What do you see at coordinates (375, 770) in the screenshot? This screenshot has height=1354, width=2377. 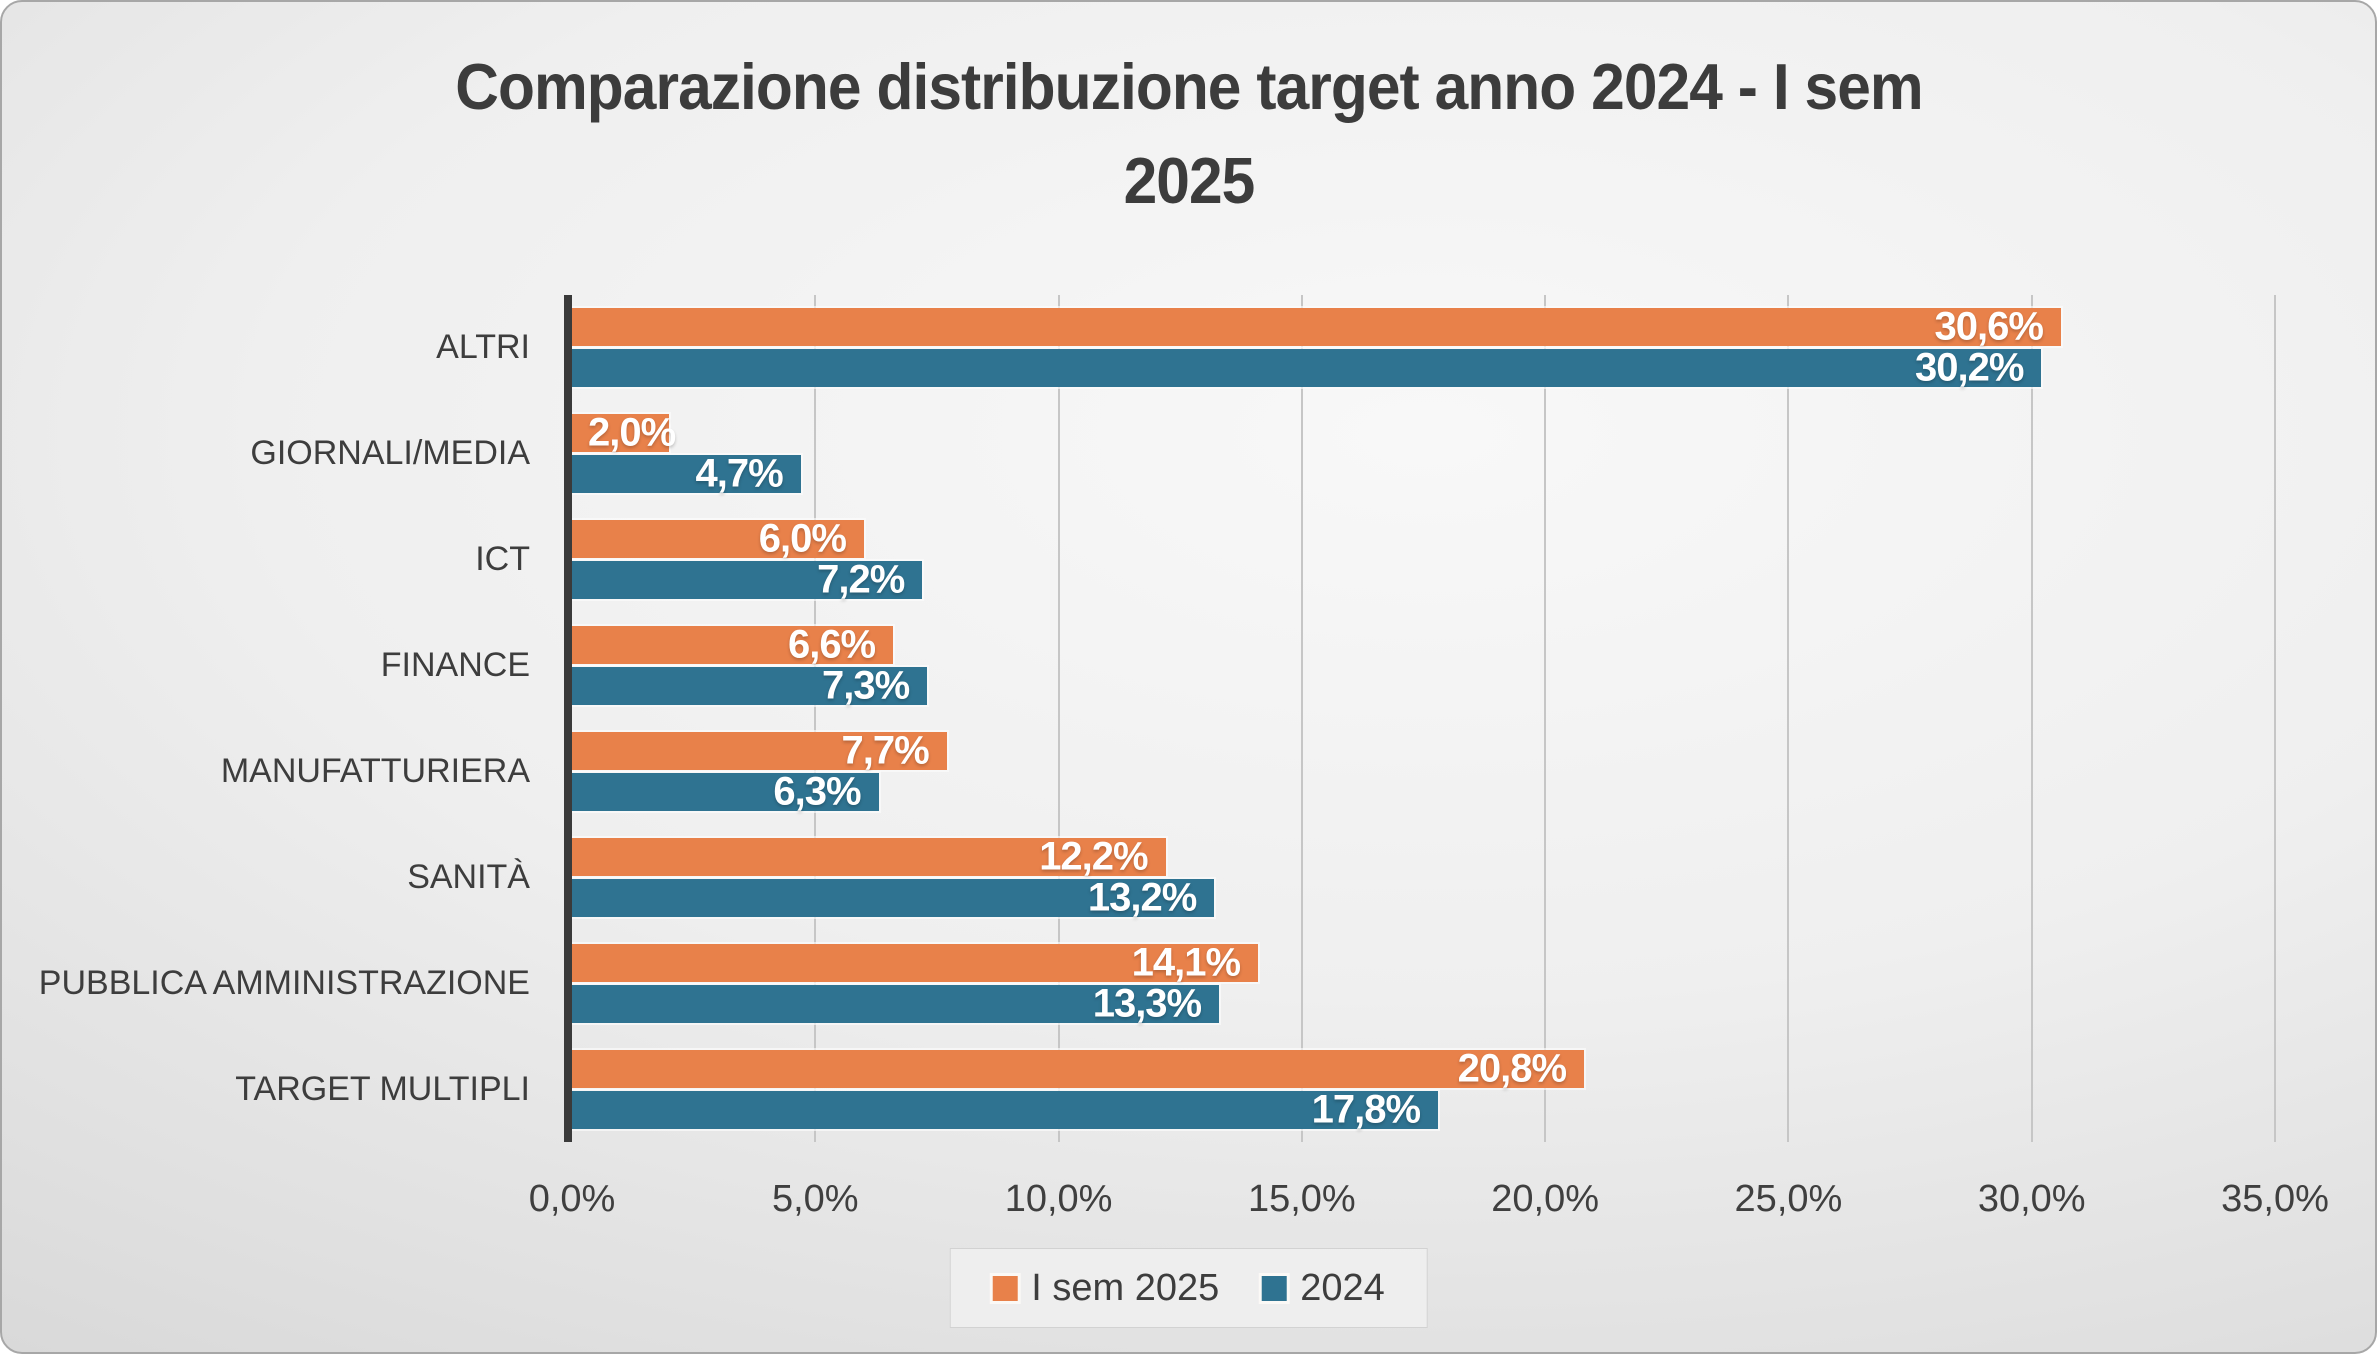 I see `category-label: MANUFATTURIERA` at bounding box center [375, 770].